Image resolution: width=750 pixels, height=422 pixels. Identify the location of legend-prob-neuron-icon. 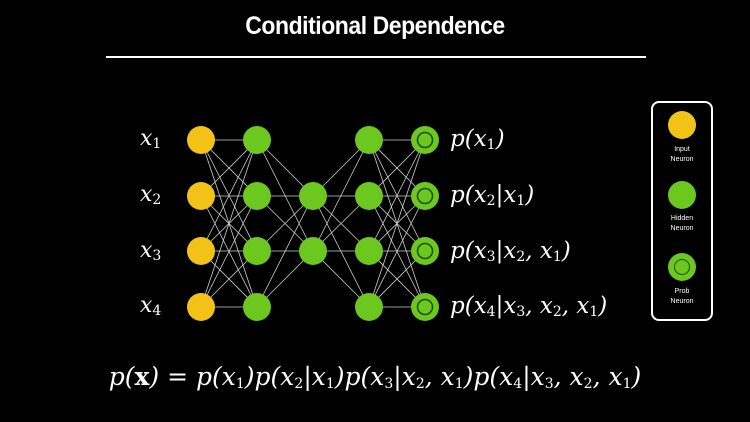
(682, 267).